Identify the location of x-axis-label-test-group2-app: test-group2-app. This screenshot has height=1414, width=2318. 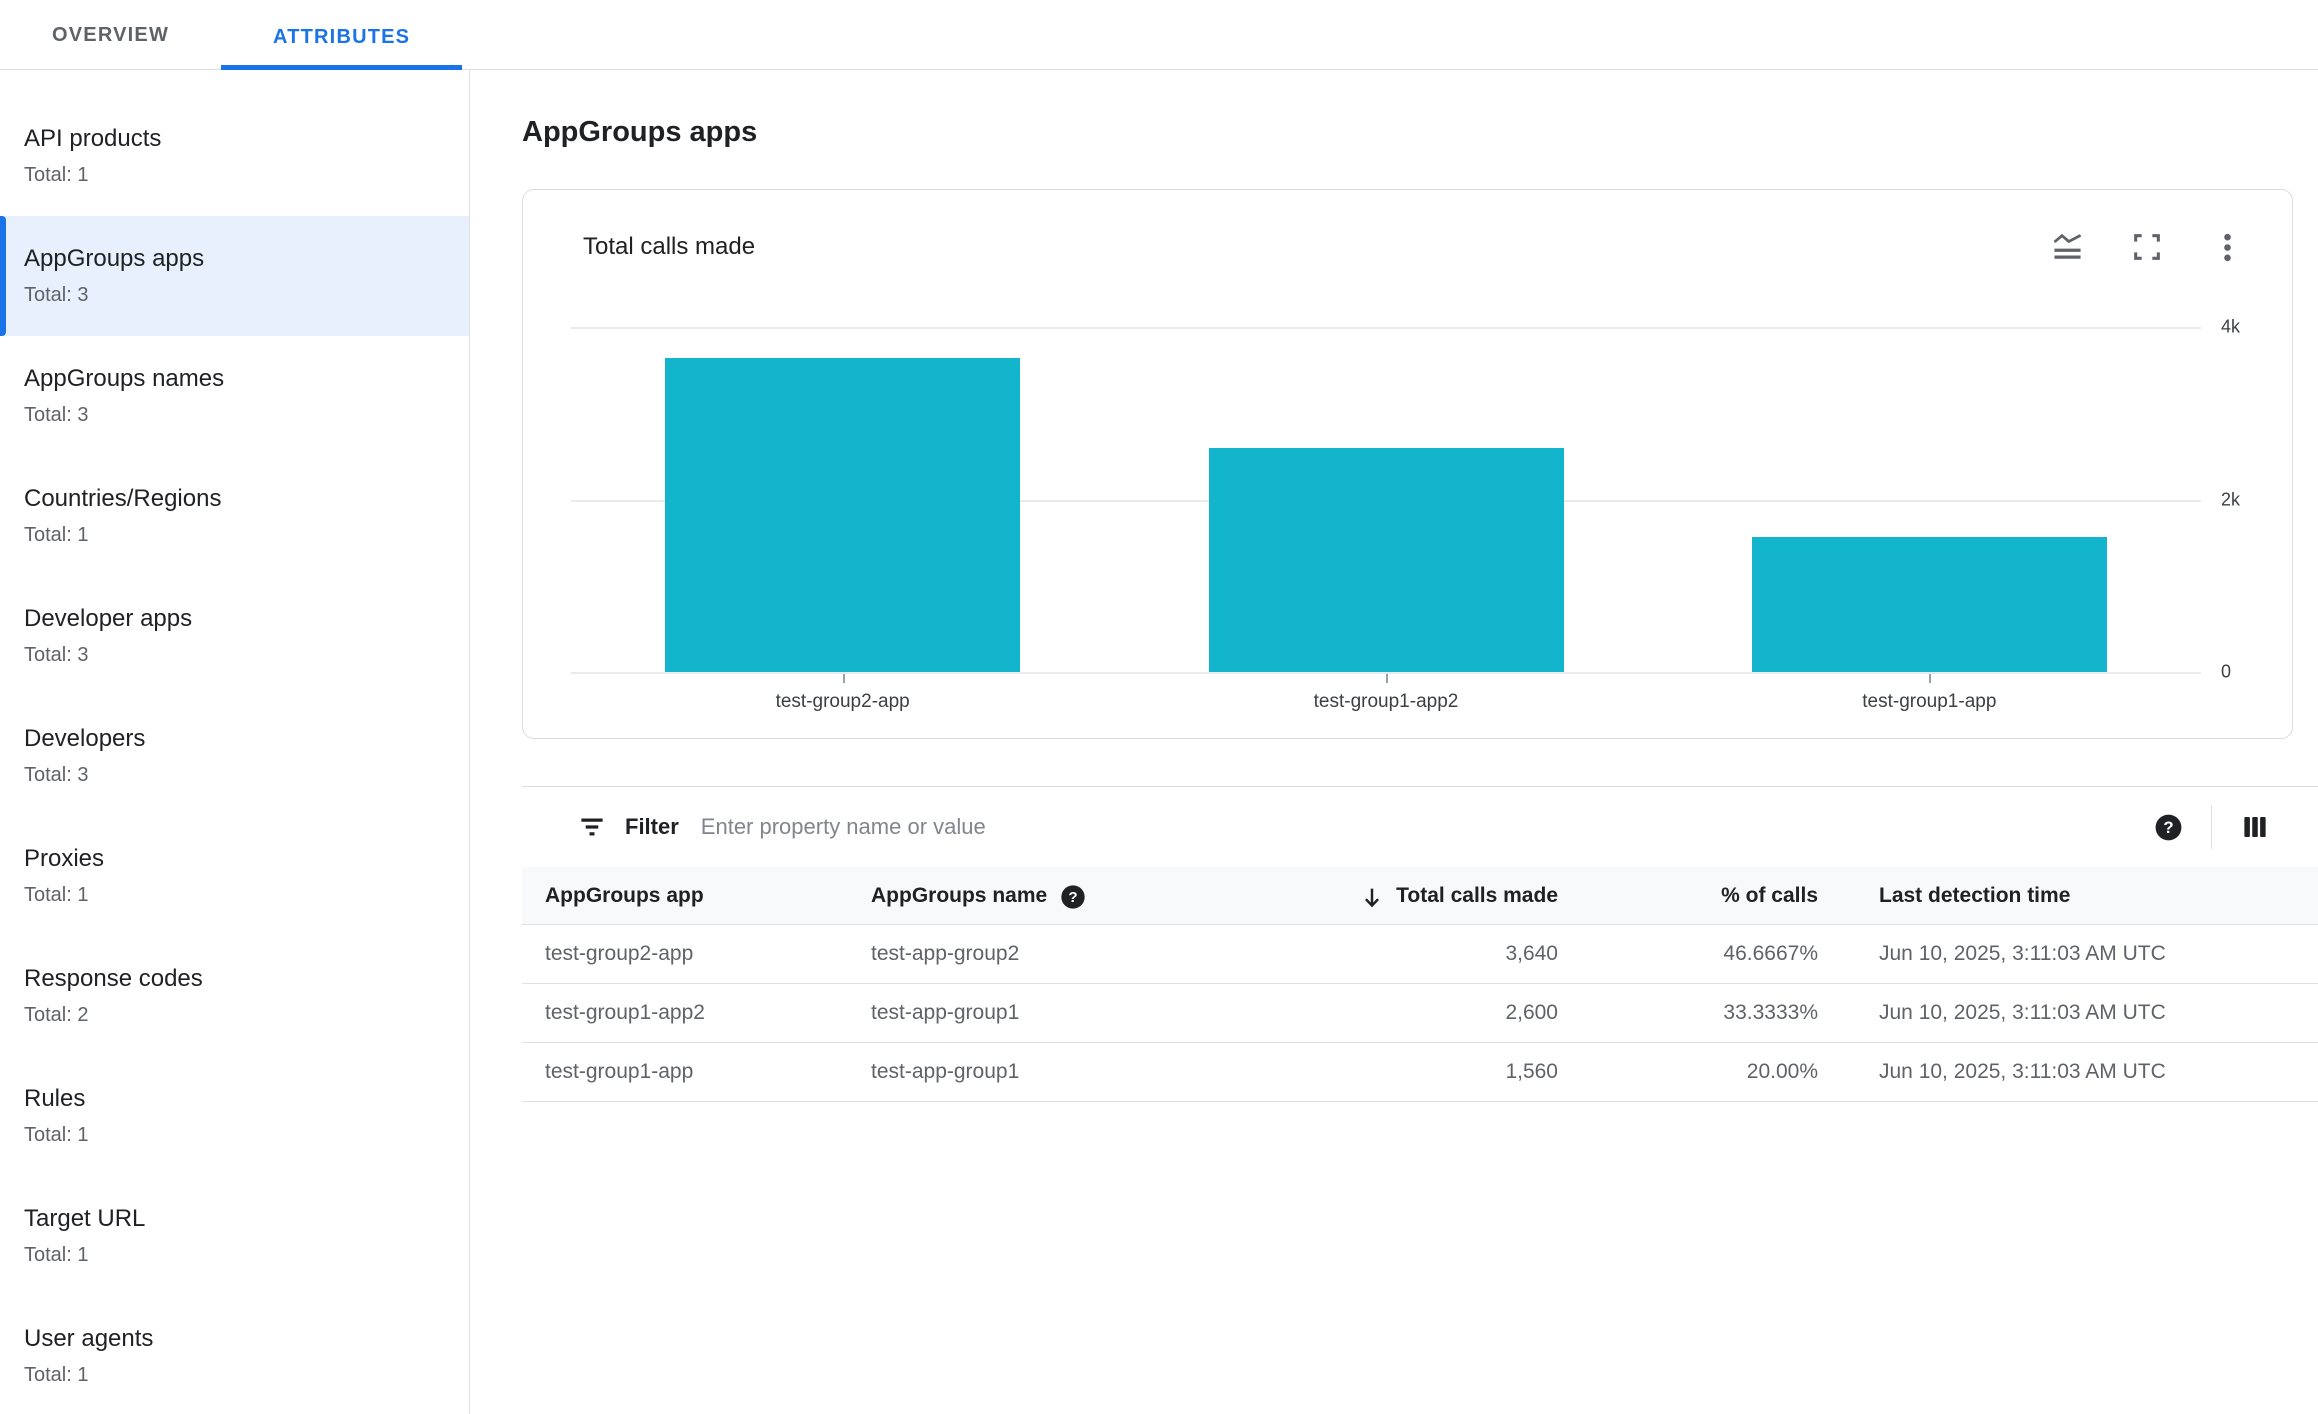
(842, 701).